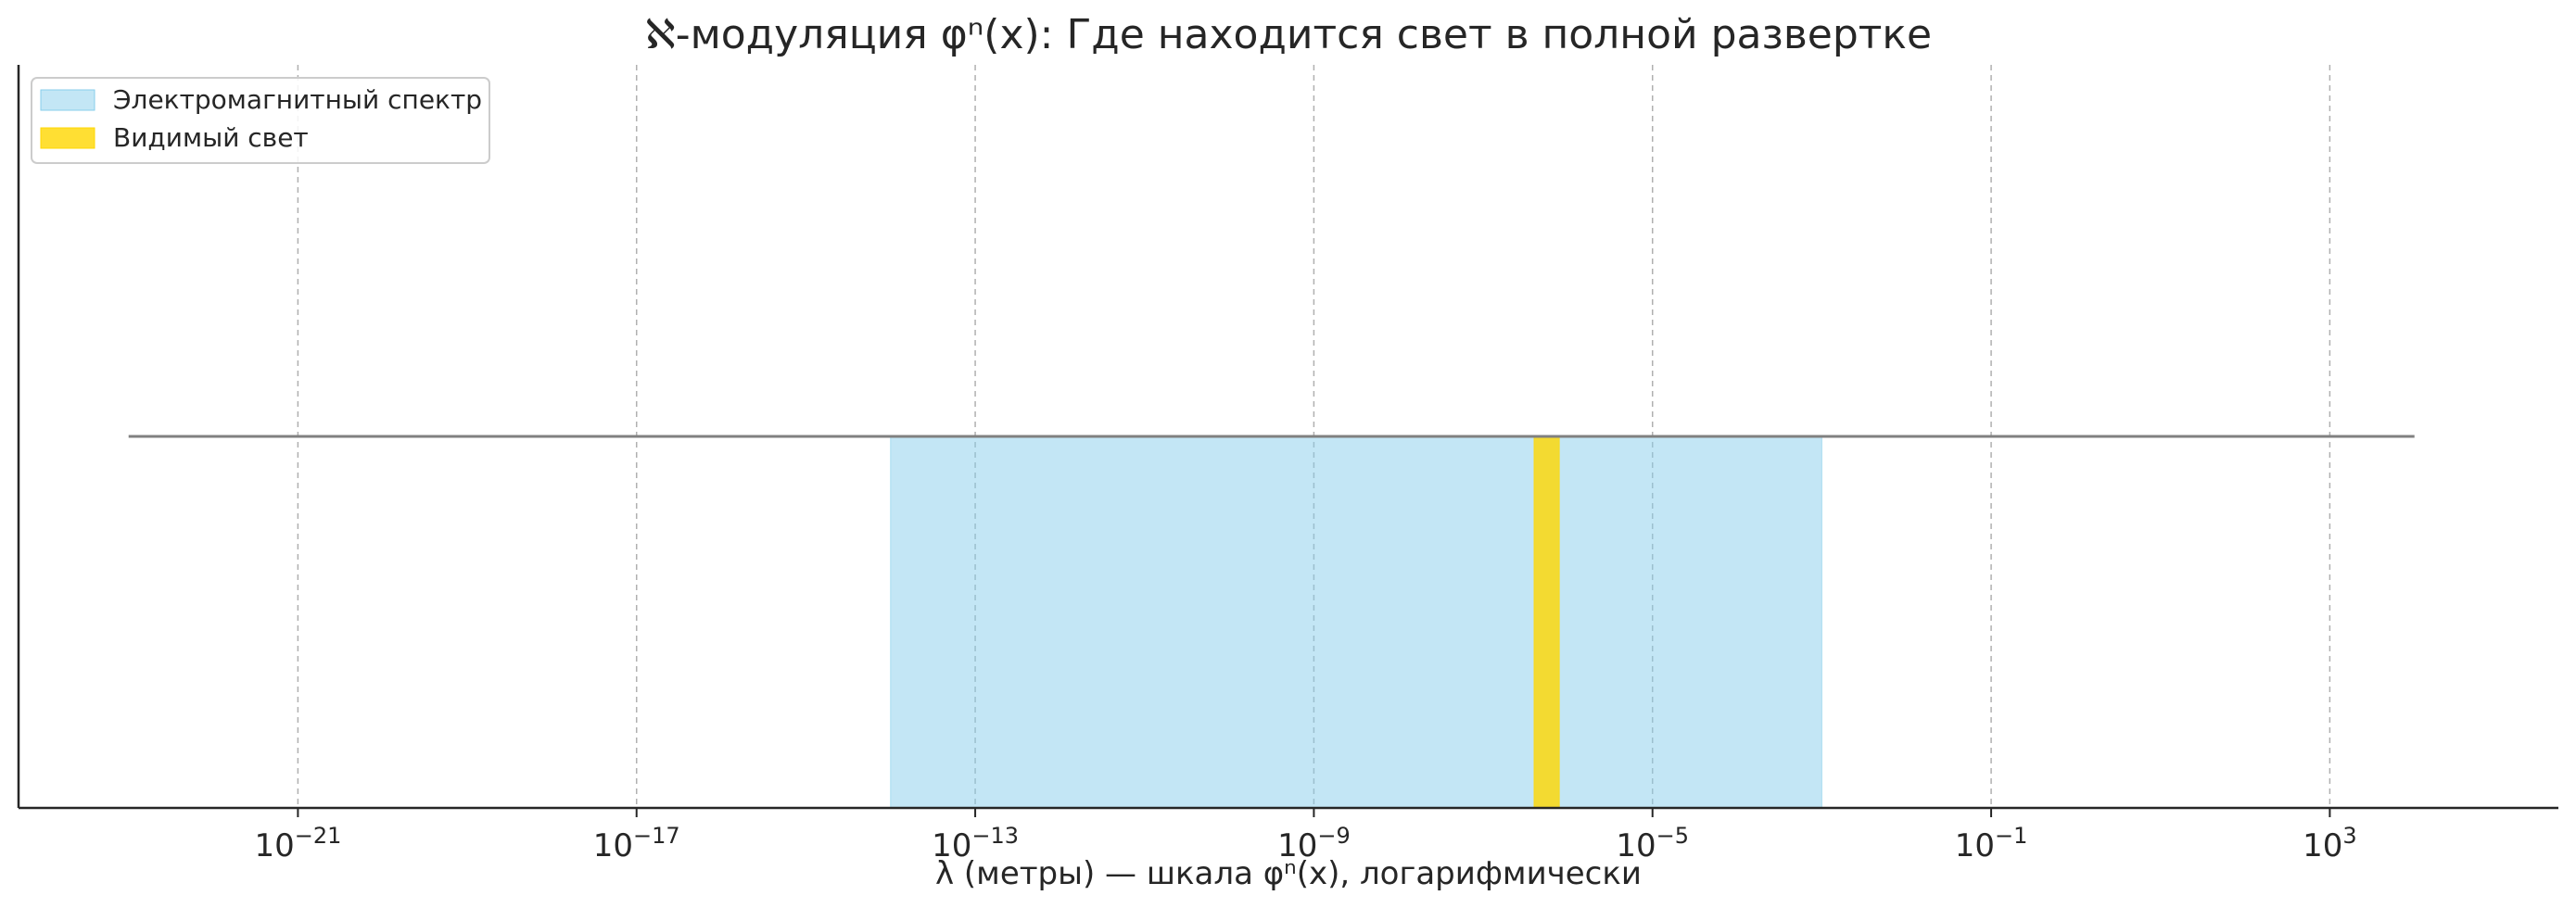 This screenshot has height=908, width=2576. I want to click on bar-visible-light, so click(1546, 622).